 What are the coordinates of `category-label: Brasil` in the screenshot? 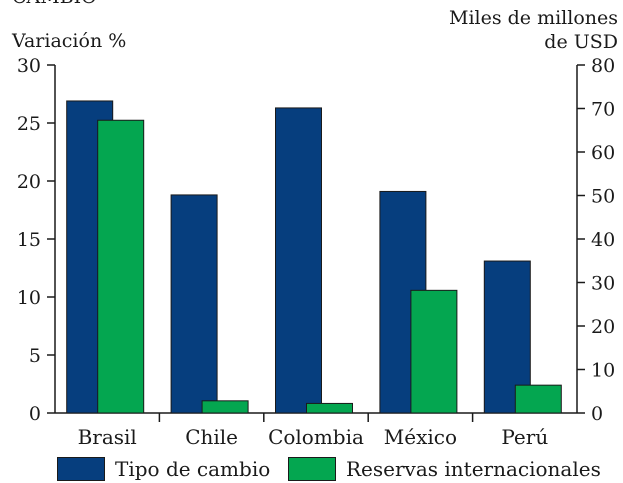 It's located at (107, 437).